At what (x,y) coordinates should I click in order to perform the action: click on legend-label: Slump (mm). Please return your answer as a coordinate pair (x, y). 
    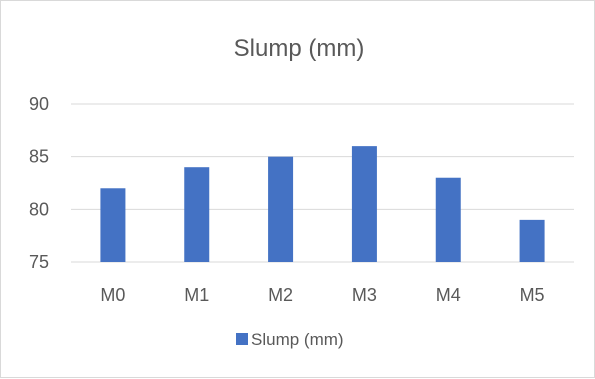
    Looking at the image, I should click on (297, 339).